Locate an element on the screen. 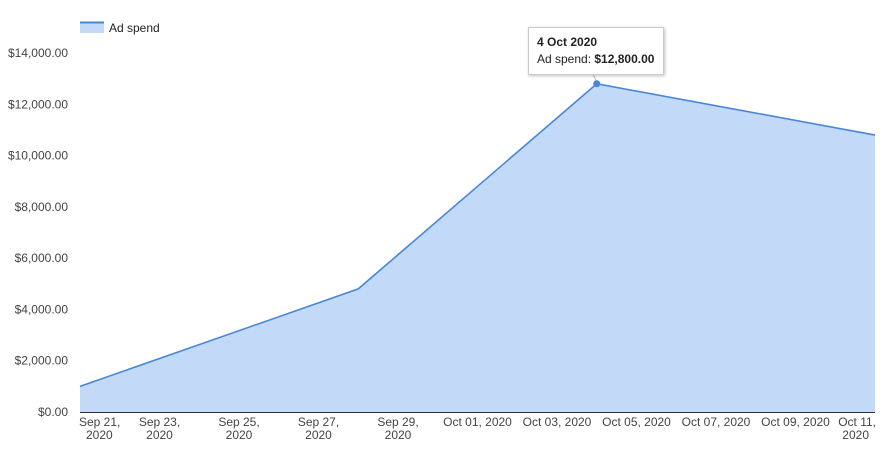 The height and width of the screenshot is (459, 885). x-tick-label: Oct 05, 2020 is located at coordinates (636, 422).